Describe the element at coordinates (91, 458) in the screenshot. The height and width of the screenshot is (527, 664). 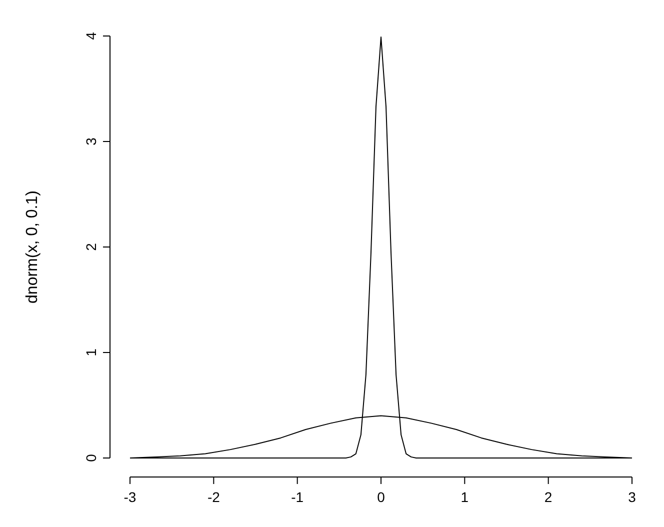
I see `y-tick-label: 0` at that location.